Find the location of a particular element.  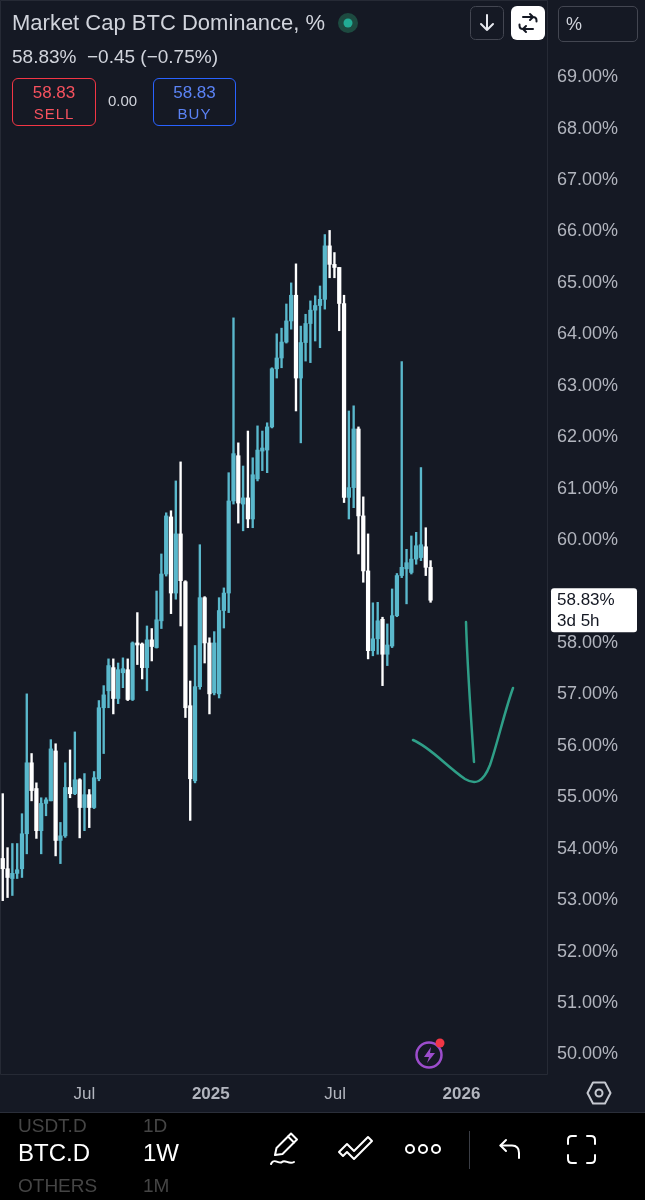

text: 3d 5h is located at coordinates (578, 620).